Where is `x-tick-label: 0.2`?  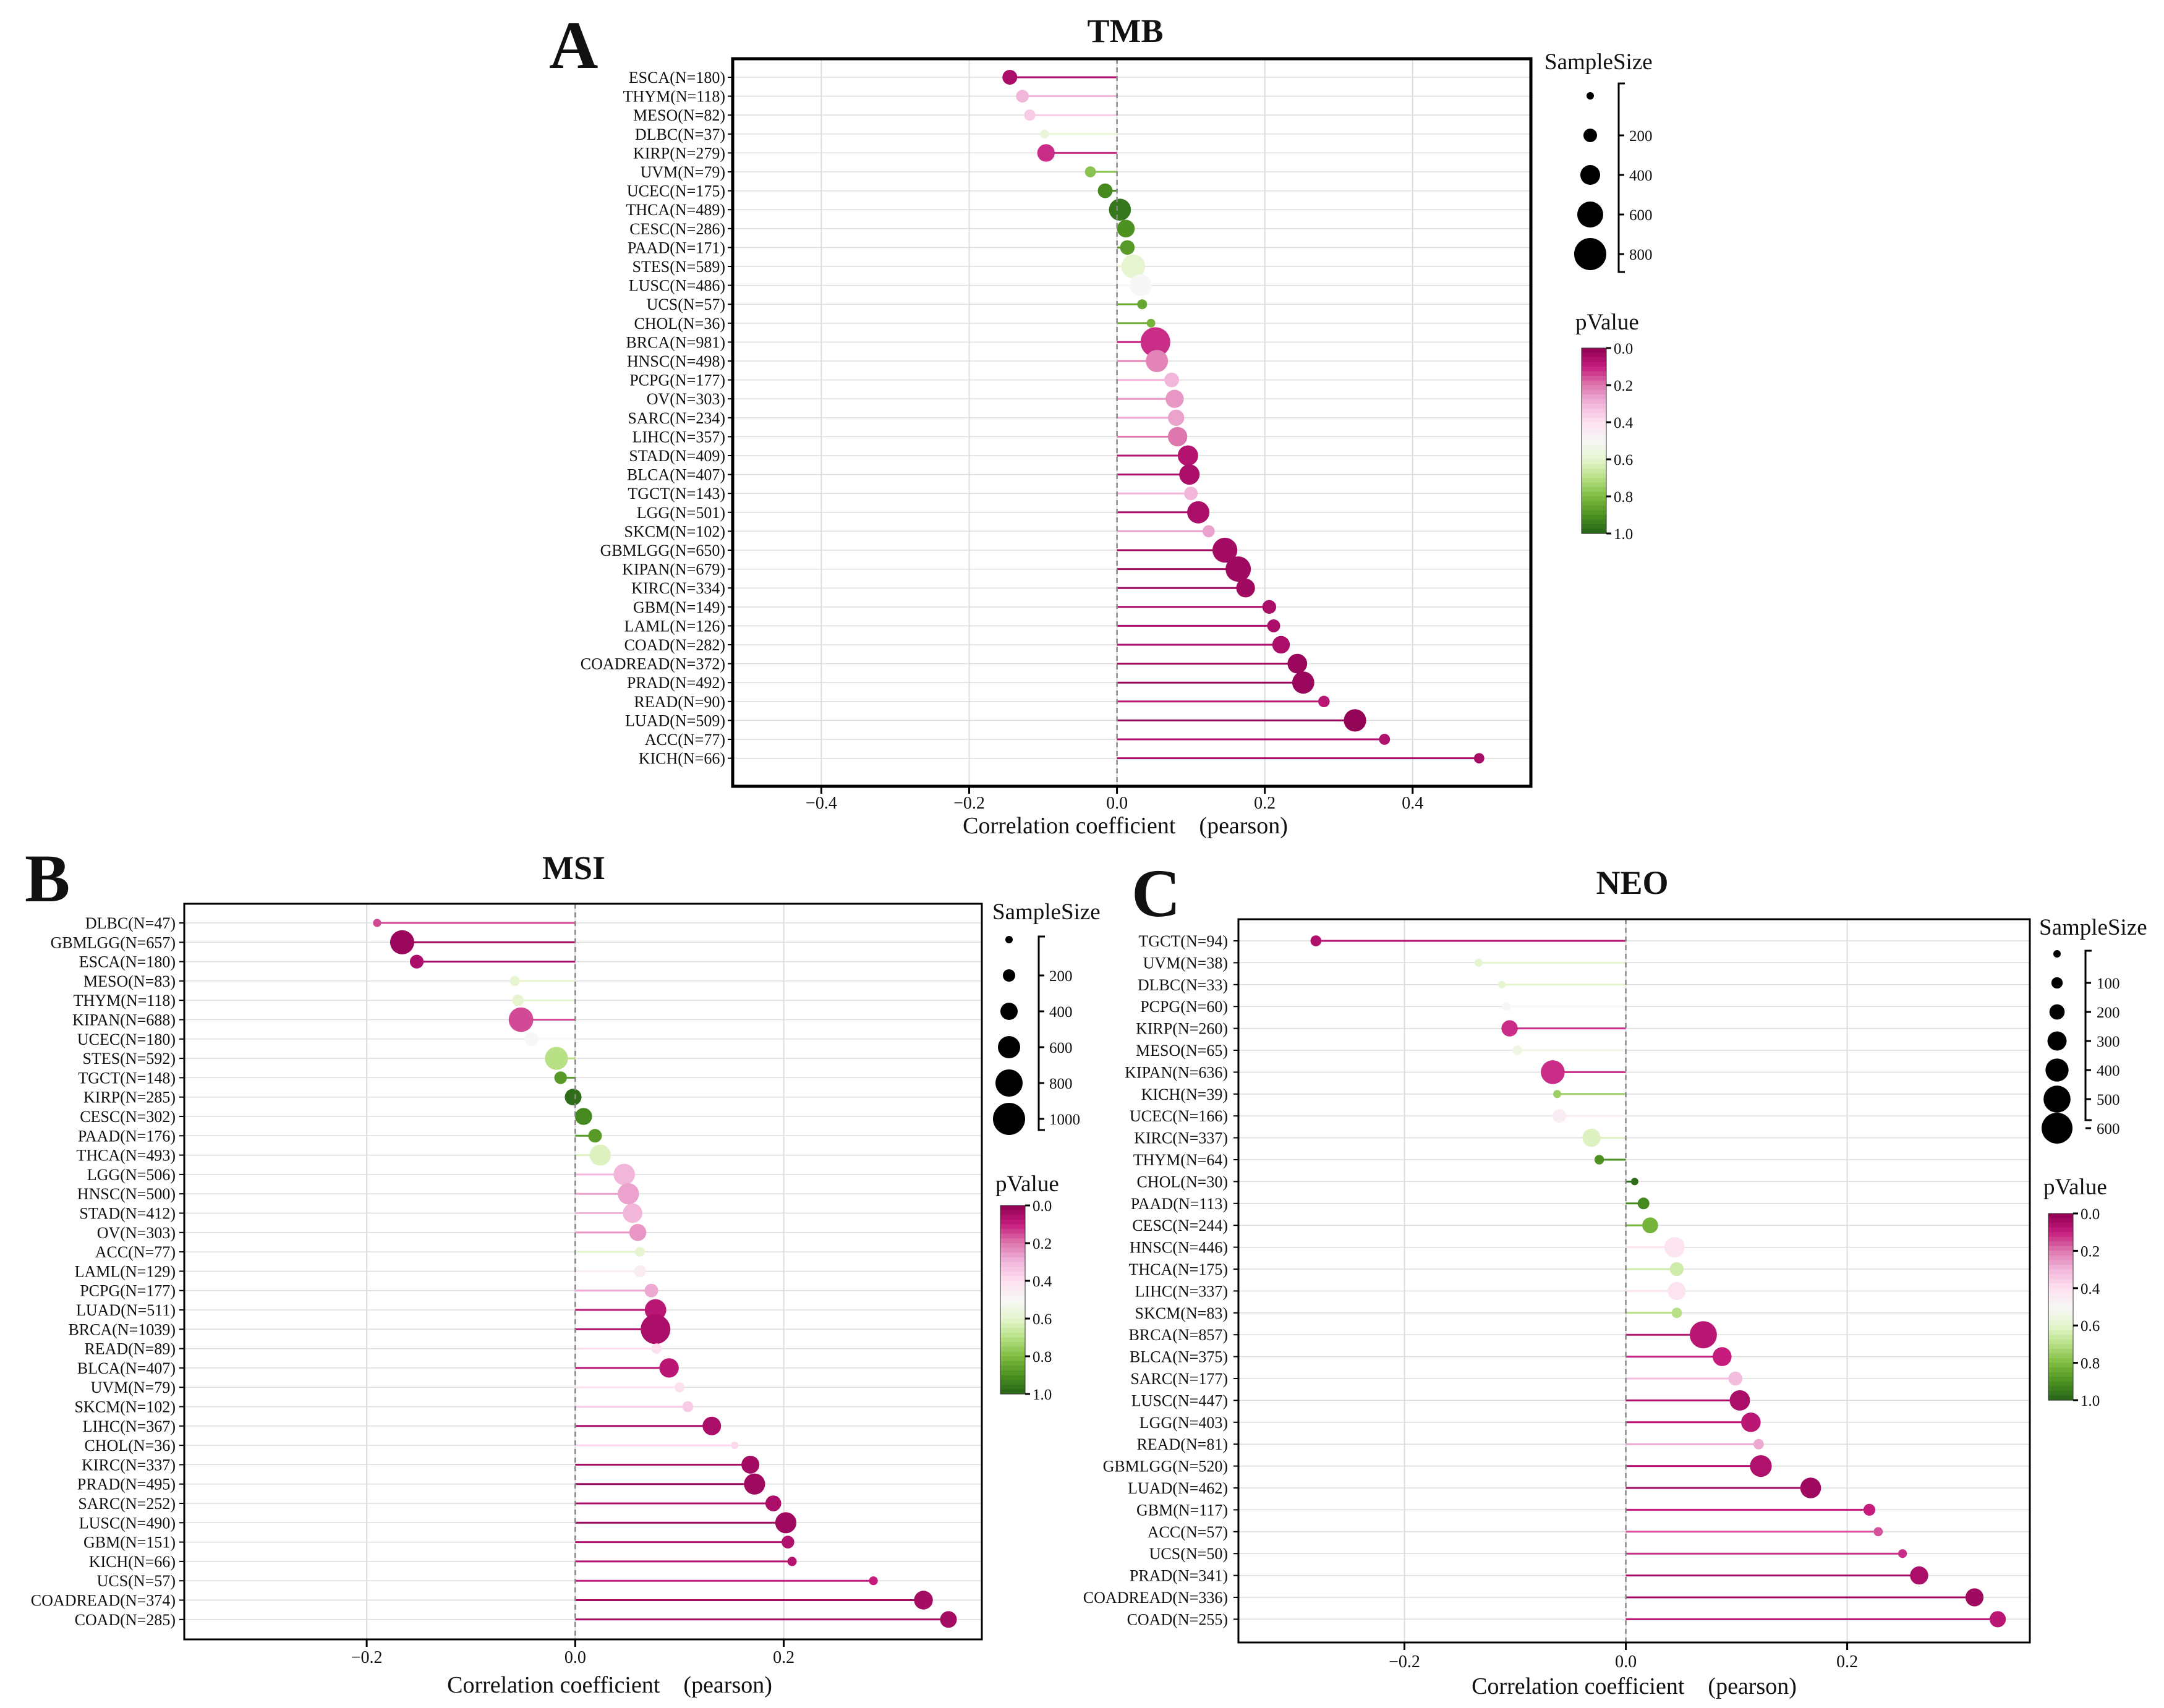 x-tick-label: 0.2 is located at coordinates (784, 1658).